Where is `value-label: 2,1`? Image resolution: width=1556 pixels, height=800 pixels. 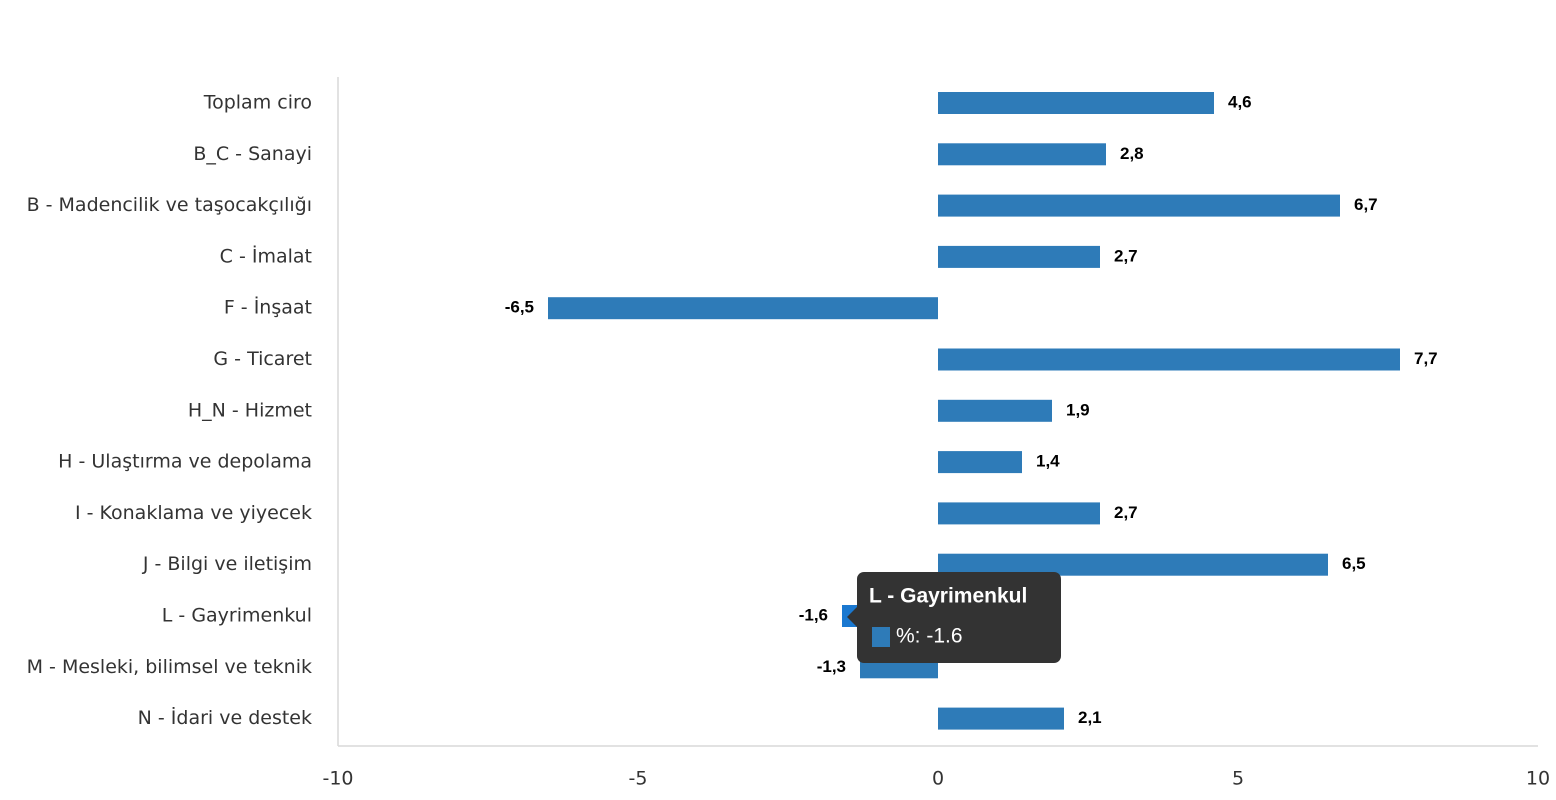 value-label: 2,1 is located at coordinates (1090, 717).